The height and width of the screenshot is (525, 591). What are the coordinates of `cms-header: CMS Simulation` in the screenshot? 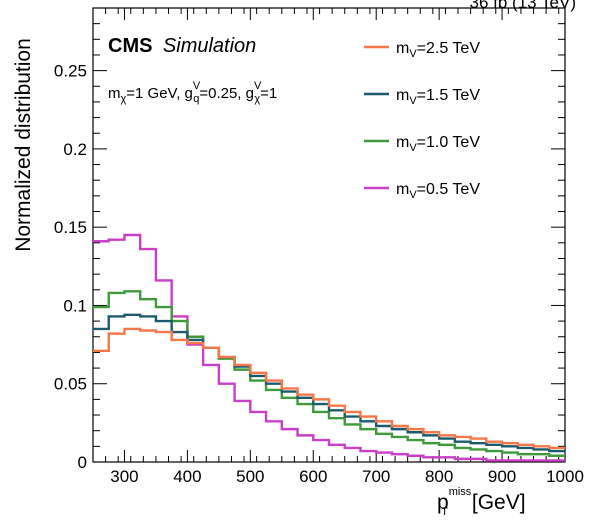 It's located at (182, 46).